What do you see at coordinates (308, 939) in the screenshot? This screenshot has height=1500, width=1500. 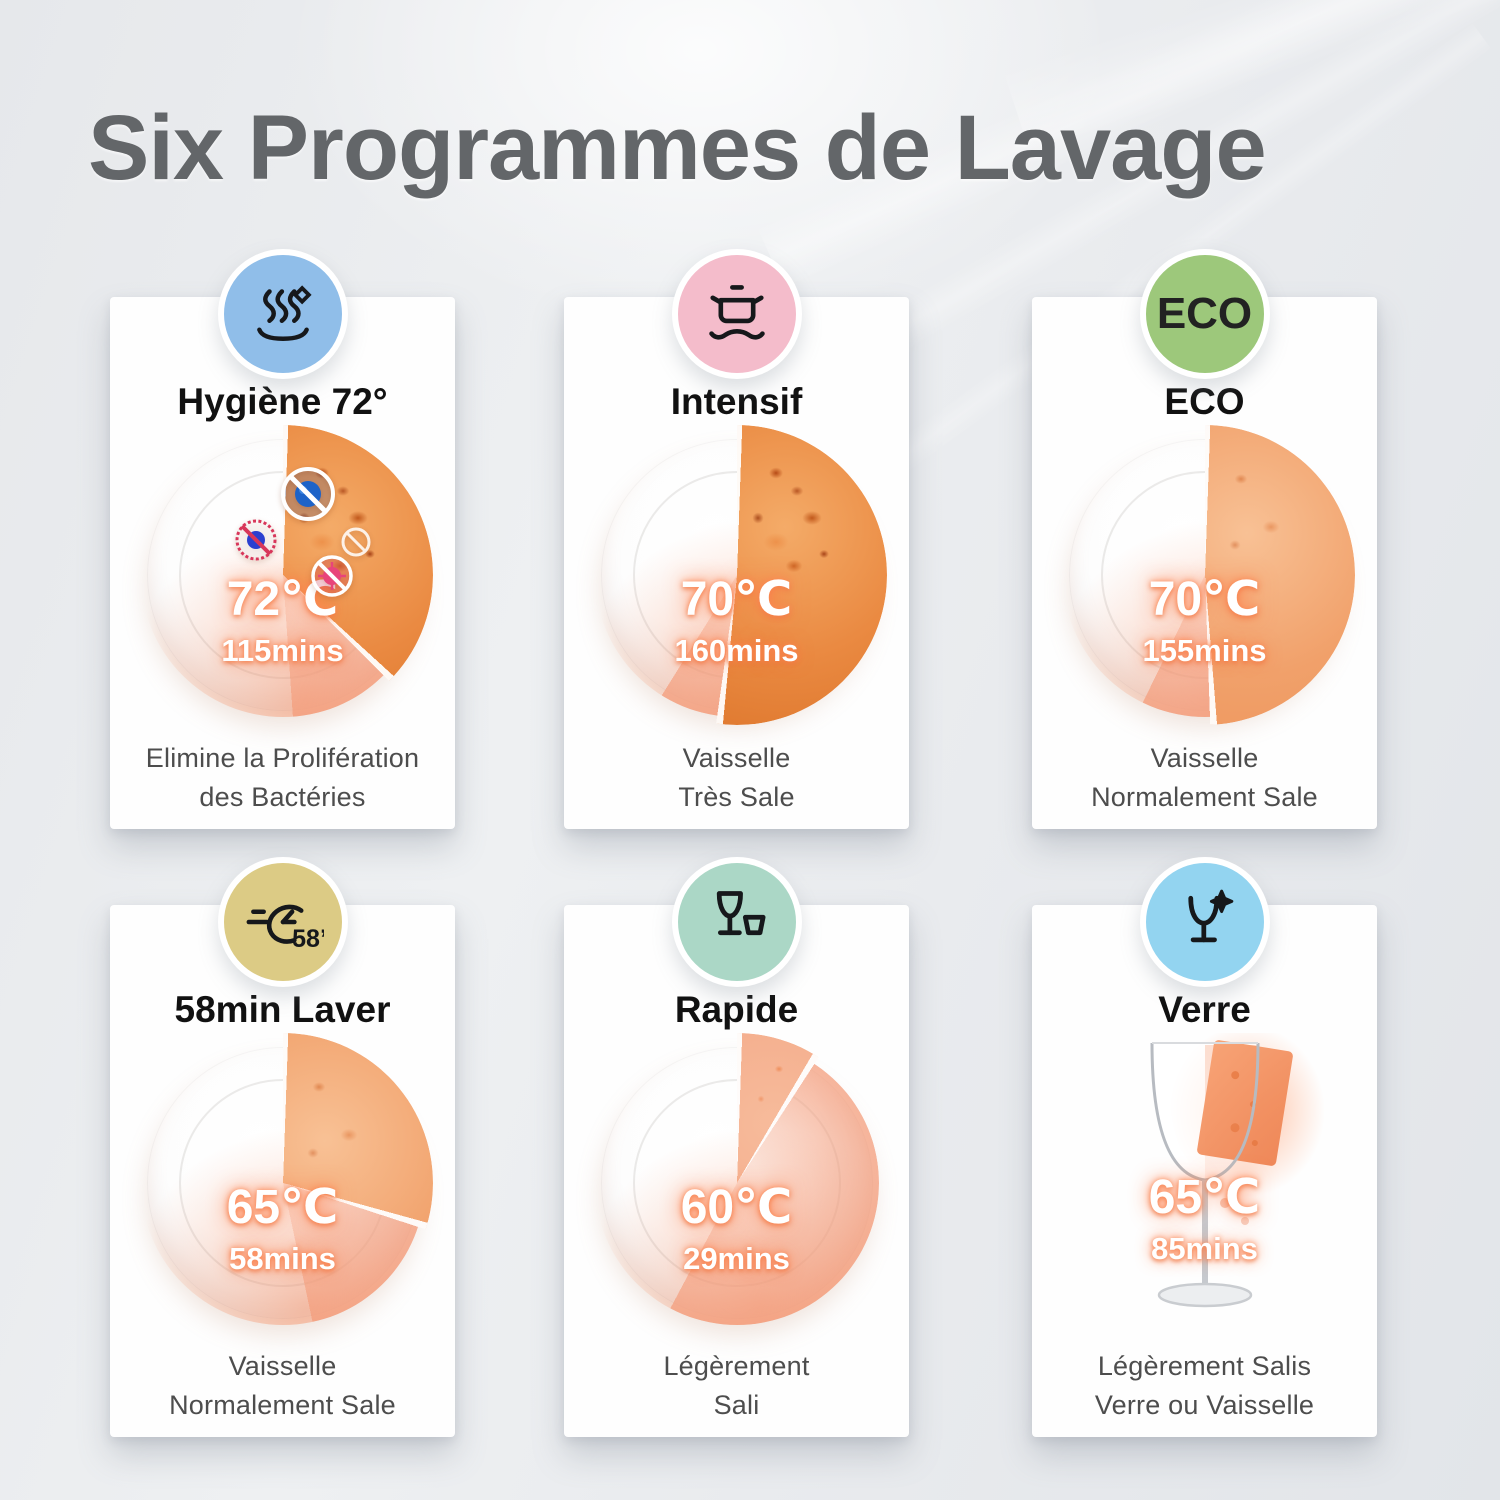 I see `clock-58-label: 58’` at bounding box center [308, 939].